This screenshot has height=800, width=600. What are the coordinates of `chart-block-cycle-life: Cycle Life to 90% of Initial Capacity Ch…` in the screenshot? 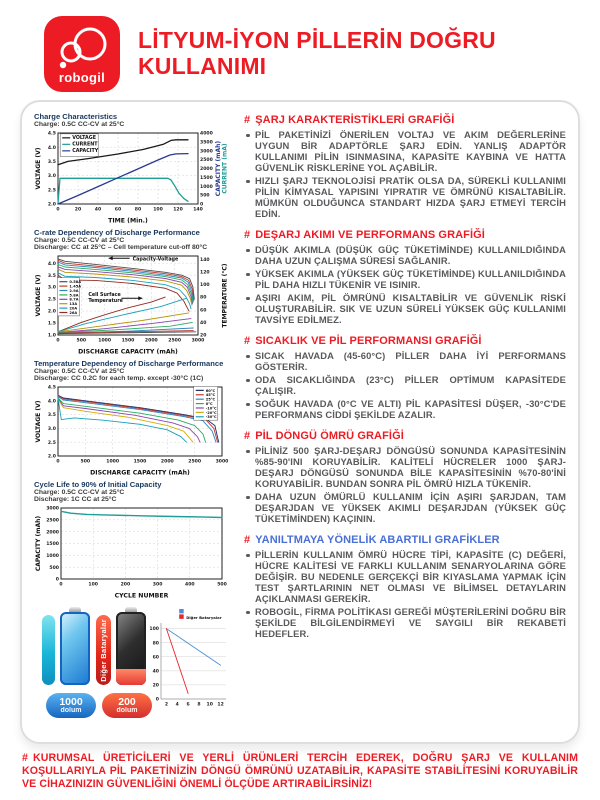 It's located at (134, 539).